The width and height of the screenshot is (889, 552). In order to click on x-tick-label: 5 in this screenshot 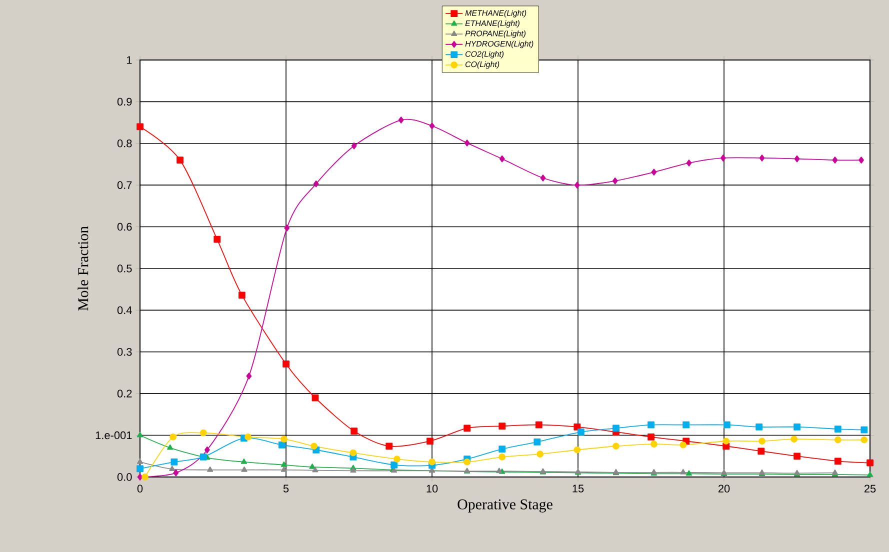, I will do `click(286, 488)`.